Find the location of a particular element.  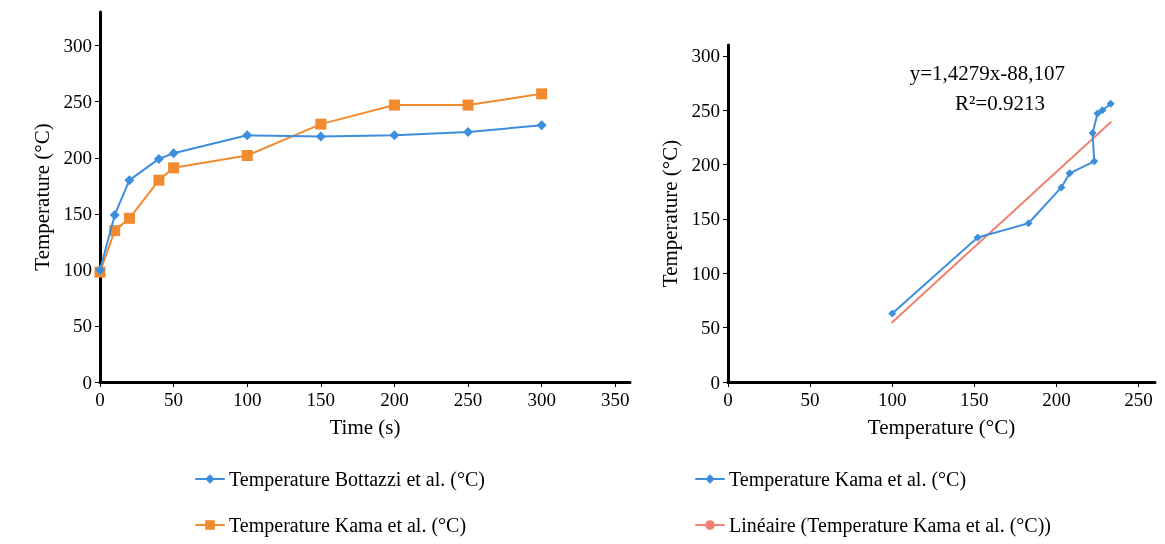

legend-label: Temperature Bottazzi et al. (°C) is located at coordinates (357, 479).